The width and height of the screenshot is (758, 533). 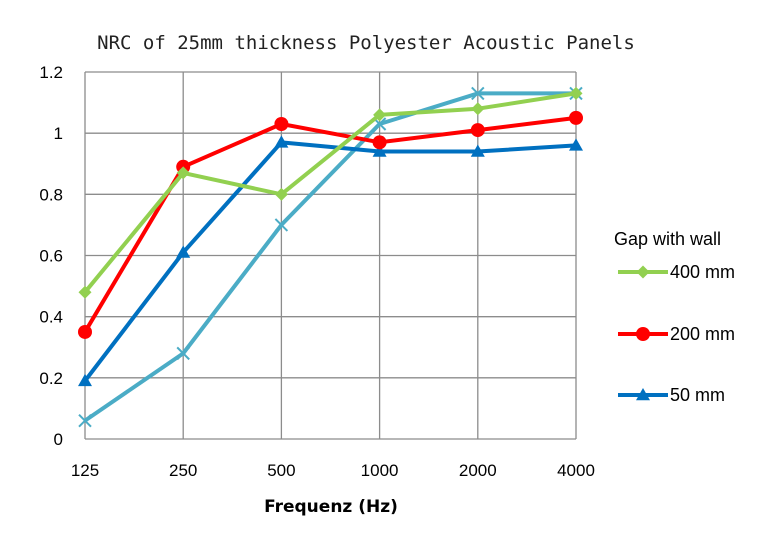 I want to click on y-tick-label: 0.6, so click(x=51, y=256).